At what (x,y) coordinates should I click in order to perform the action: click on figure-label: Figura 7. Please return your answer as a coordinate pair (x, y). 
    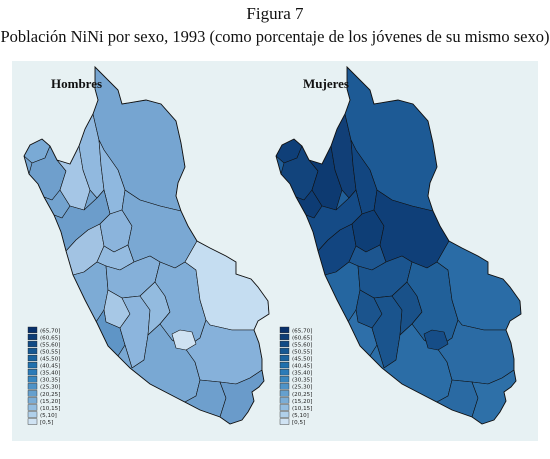
    Looking at the image, I should click on (275, 13).